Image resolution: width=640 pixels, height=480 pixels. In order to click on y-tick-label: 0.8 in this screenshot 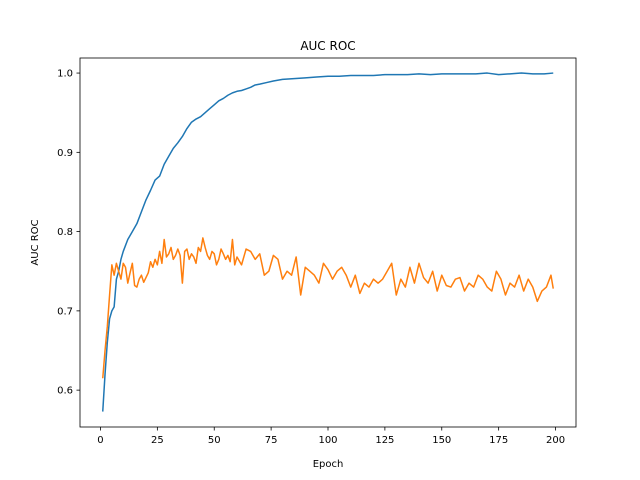, I will do `click(65, 232)`.